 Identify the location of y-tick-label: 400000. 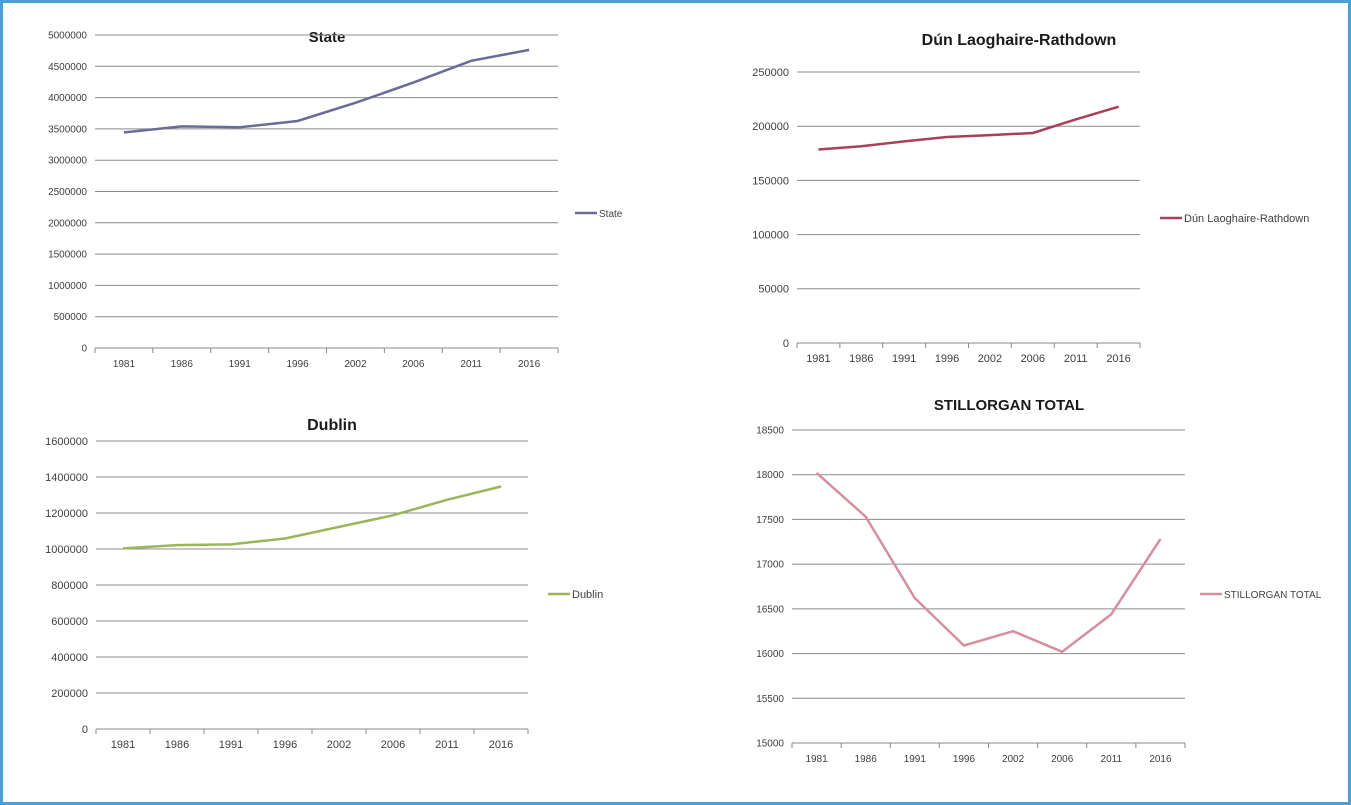
(69, 658).